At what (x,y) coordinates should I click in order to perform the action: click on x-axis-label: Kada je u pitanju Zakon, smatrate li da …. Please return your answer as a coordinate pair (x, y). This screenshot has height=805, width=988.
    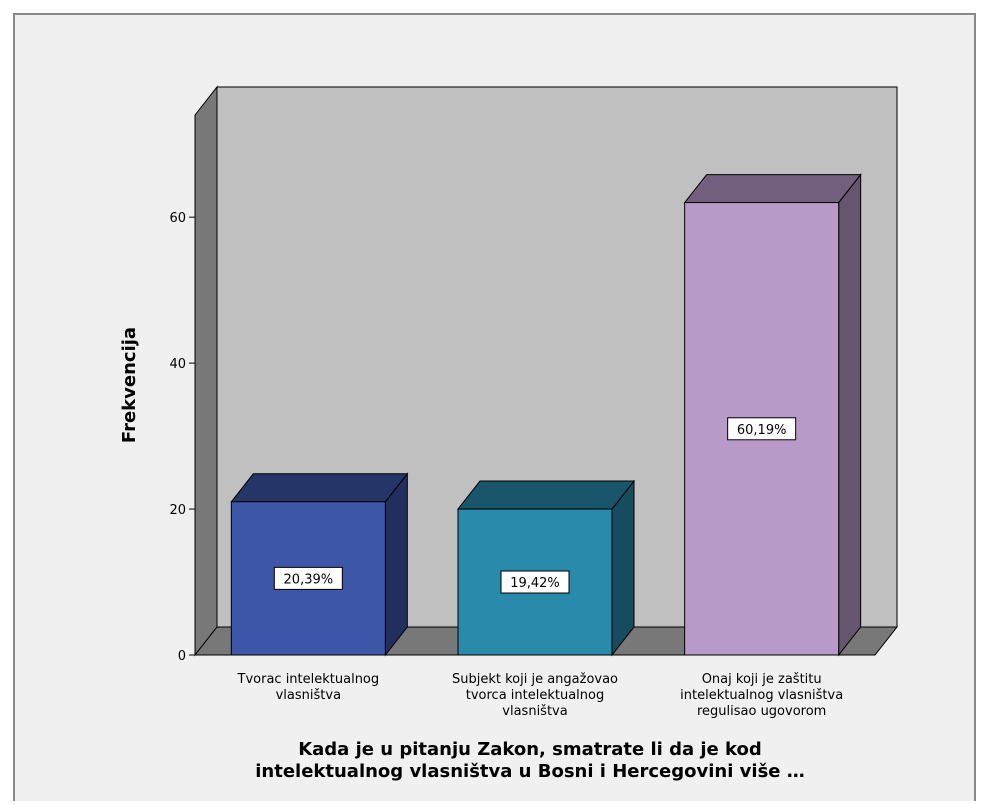
    Looking at the image, I should click on (530, 760).